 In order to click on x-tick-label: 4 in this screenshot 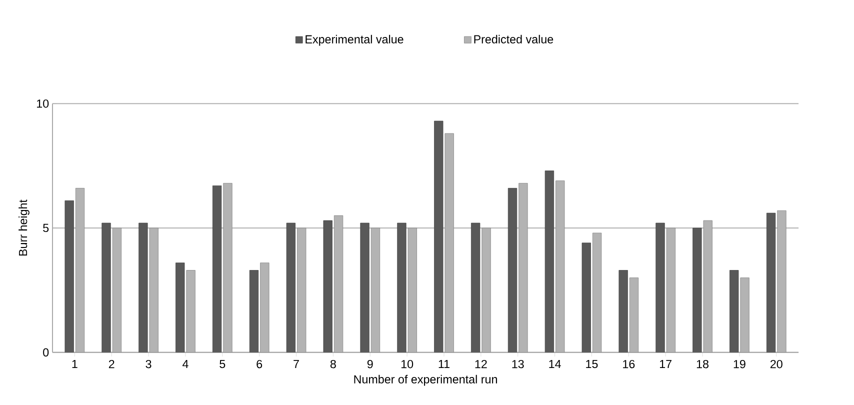, I will do `click(185, 364)`.